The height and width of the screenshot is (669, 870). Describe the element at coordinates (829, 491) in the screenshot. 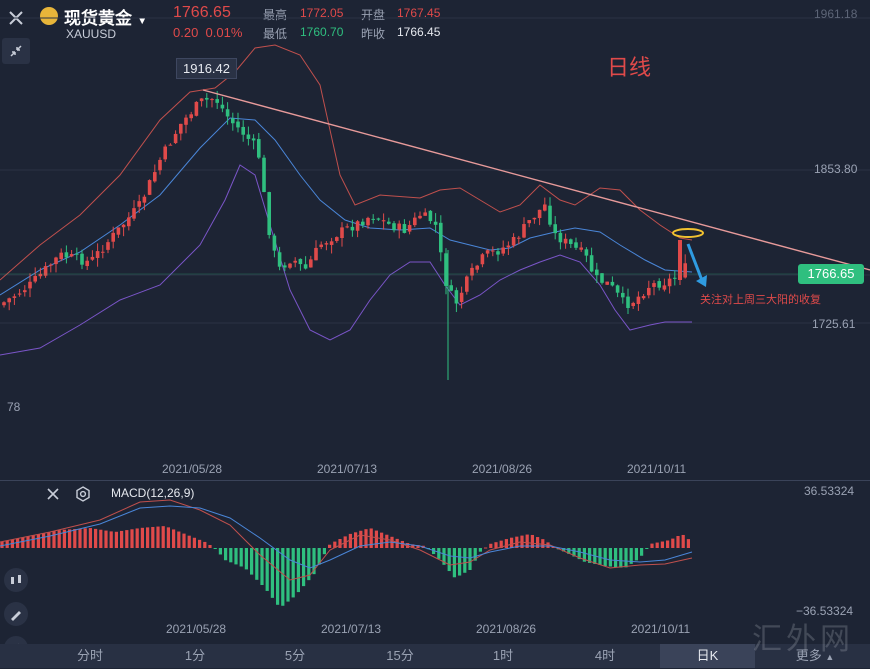

I see `macd-axis-top: 36.53324` at that location.